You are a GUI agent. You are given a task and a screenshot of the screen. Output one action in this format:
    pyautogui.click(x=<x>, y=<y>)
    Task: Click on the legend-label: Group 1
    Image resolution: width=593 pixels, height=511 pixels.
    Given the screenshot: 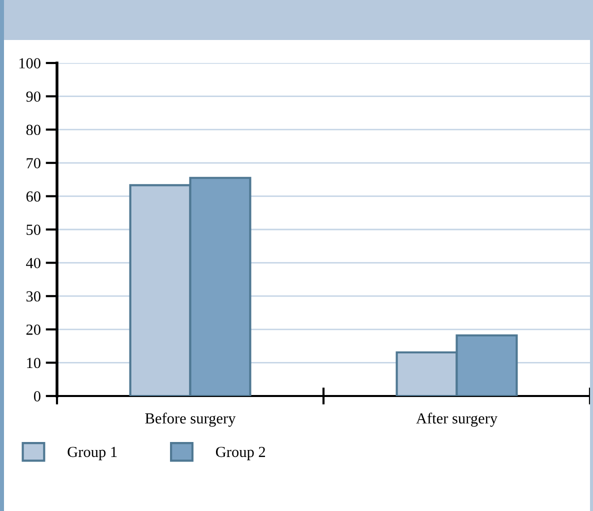 What is the action you would take?
    pyautogui.click(x=92, y=453)
    